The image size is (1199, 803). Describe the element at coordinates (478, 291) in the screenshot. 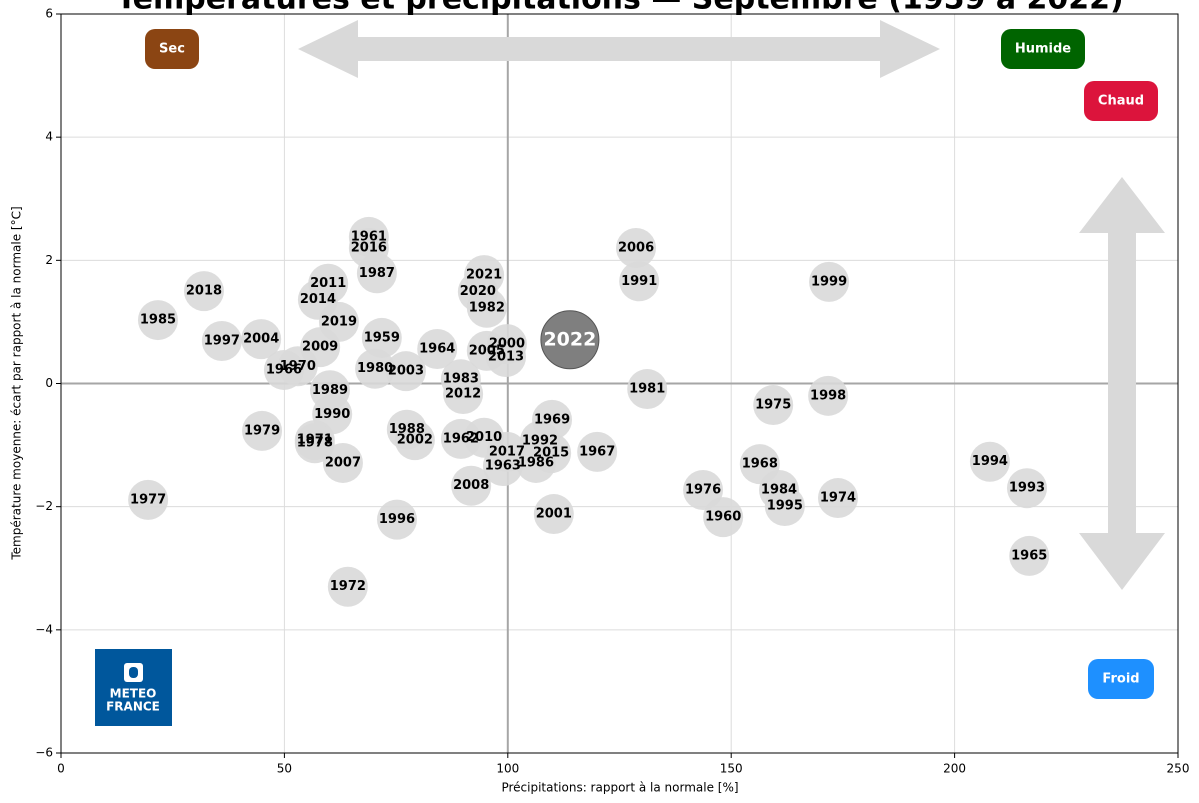

I see `point-label: 2020` at that location.